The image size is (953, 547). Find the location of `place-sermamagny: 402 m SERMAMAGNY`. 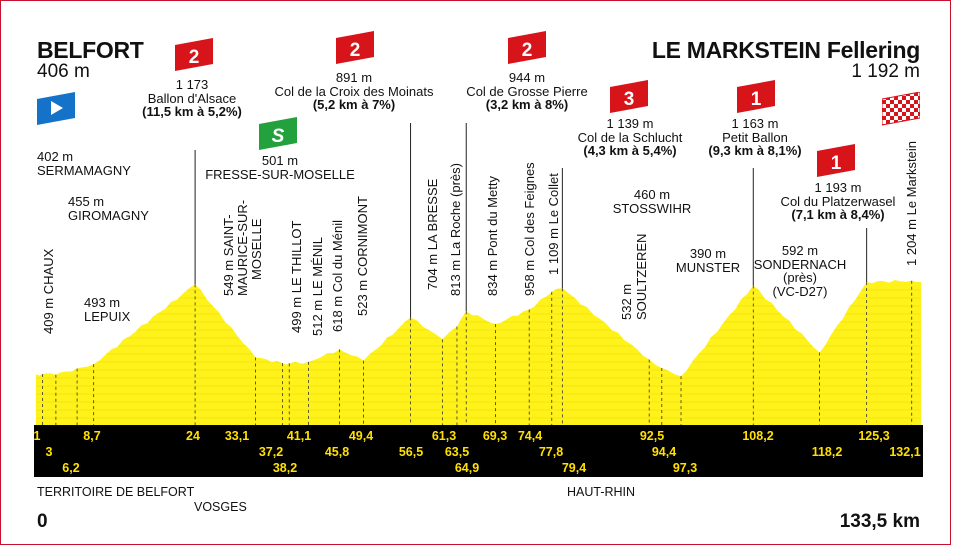

place-sermamagny: 402 m SERMAMAGNY is located at coordinates (84, 163).